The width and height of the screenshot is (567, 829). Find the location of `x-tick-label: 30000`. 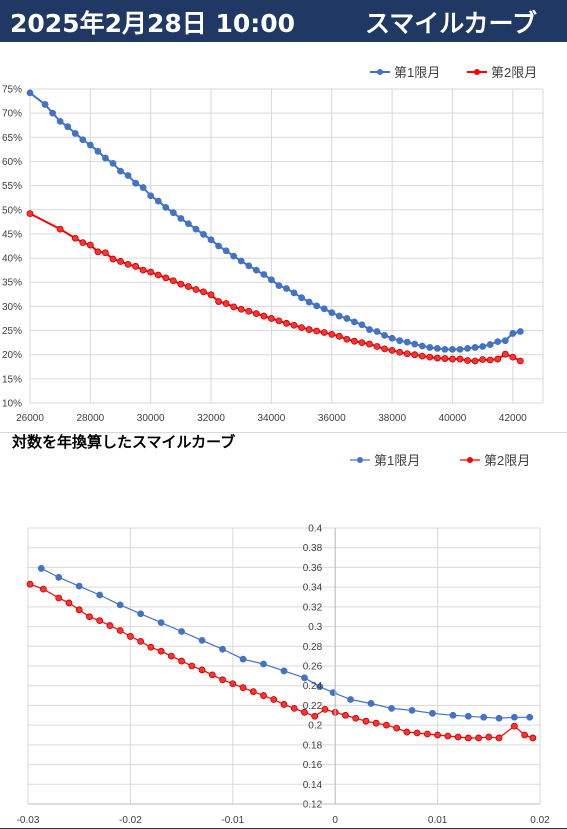

x-tick-label: 30000 is located at coordinates (151, 418).